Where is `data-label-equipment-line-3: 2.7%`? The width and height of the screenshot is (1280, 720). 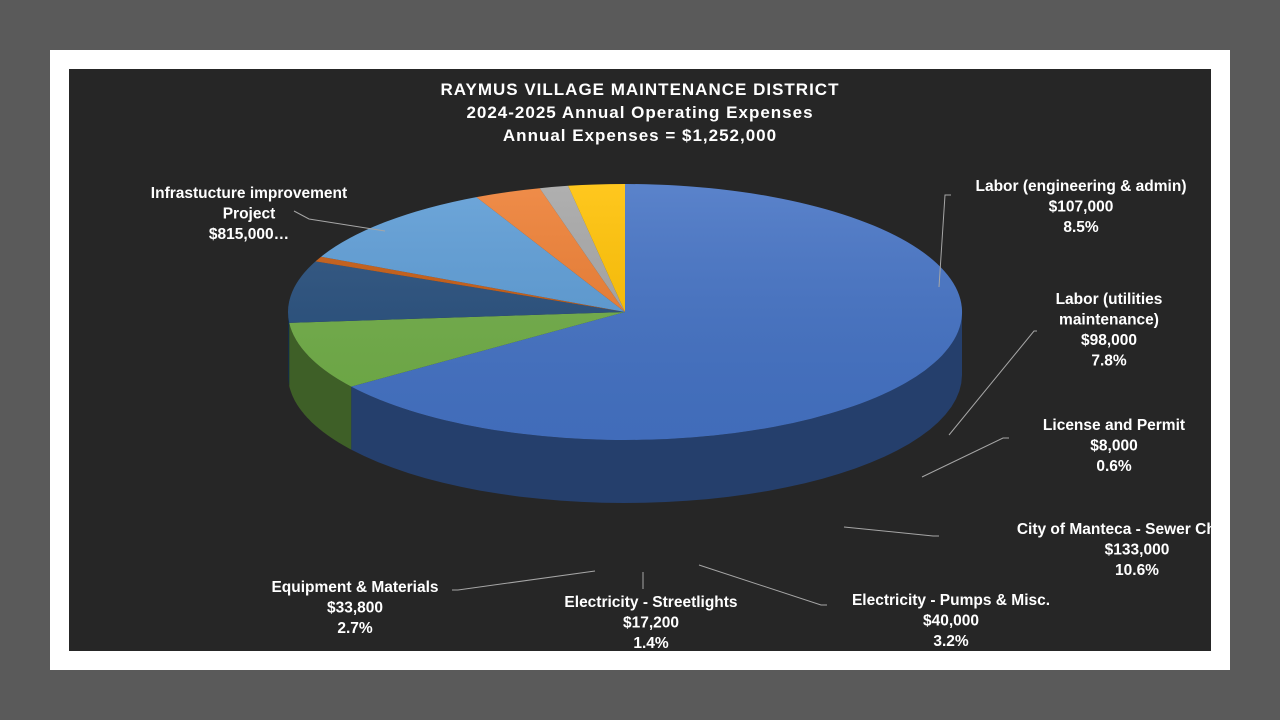
data-label-equipment-line-3: 2.7% is located at coordinates (355, 628).